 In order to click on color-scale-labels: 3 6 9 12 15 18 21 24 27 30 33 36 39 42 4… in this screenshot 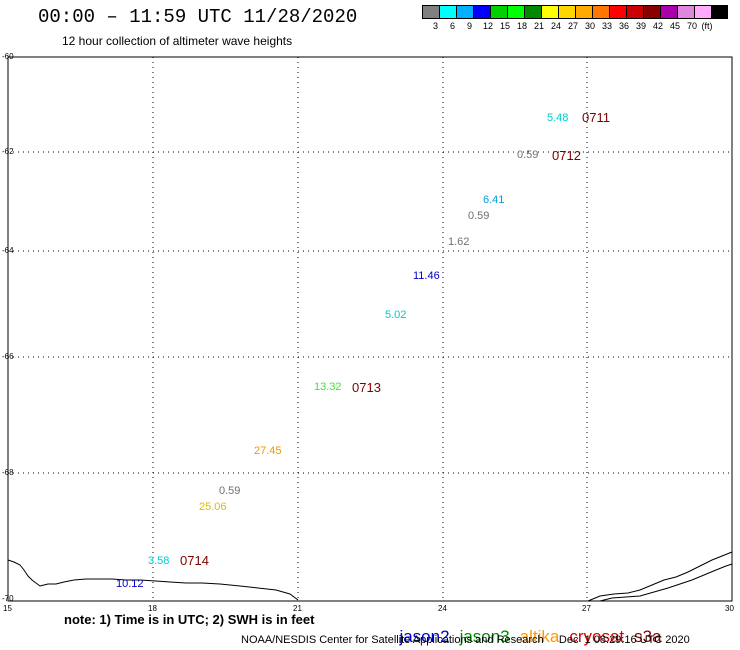, I will do `click(575, 26)`.